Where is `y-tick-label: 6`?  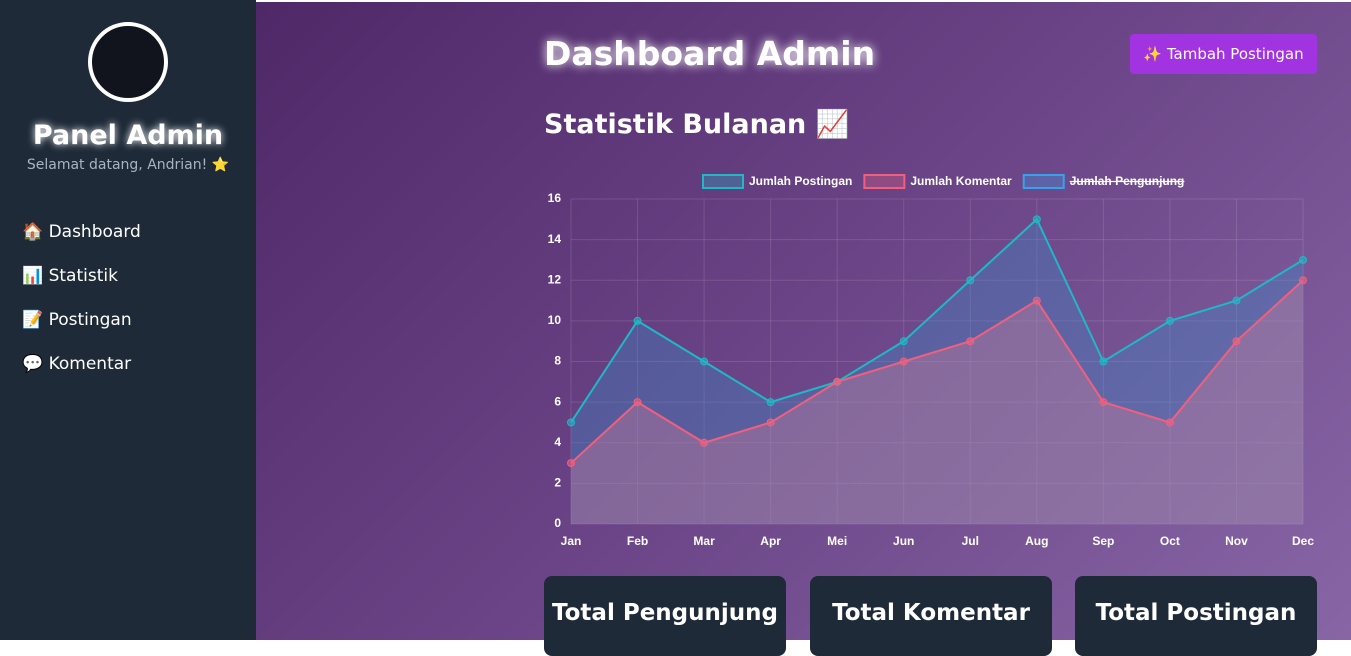 y-tick-label: 6 is located at coordinates (557, 401).